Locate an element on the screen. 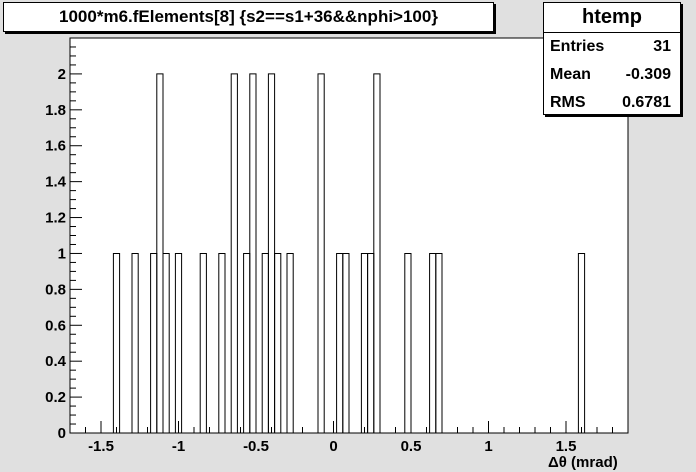 This screenshot has height=472, width=696. y-tick-label: 1 is located at coordinates (62, 253).